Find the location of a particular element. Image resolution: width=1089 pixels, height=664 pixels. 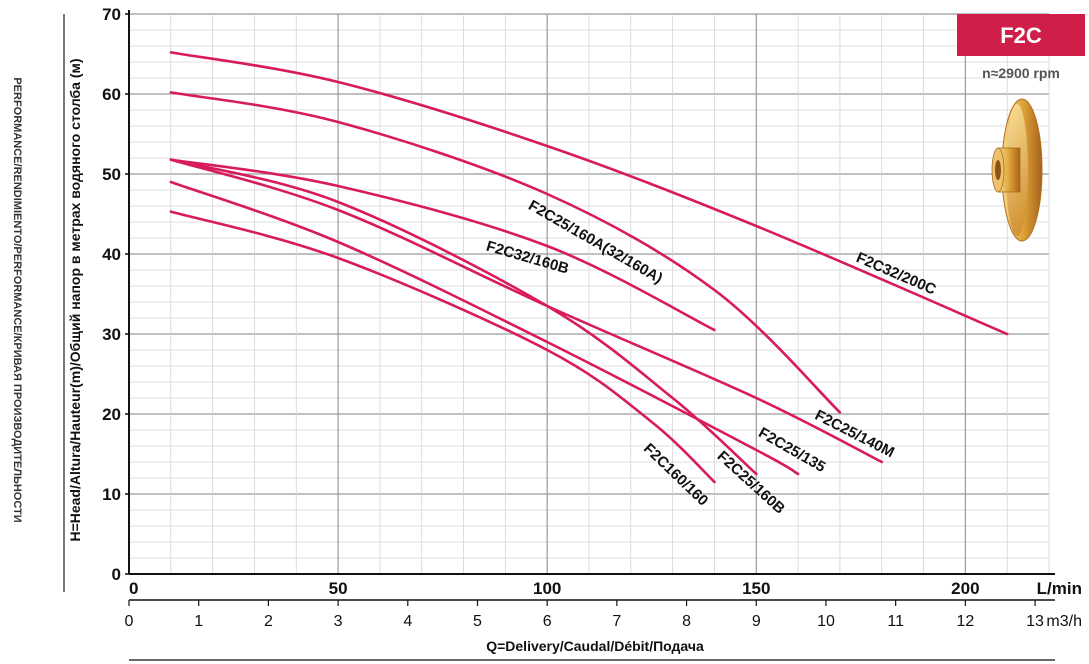

y-tick-labels: 0 10 20 30 40 50 60 70 is located at coordinates (115, 294).